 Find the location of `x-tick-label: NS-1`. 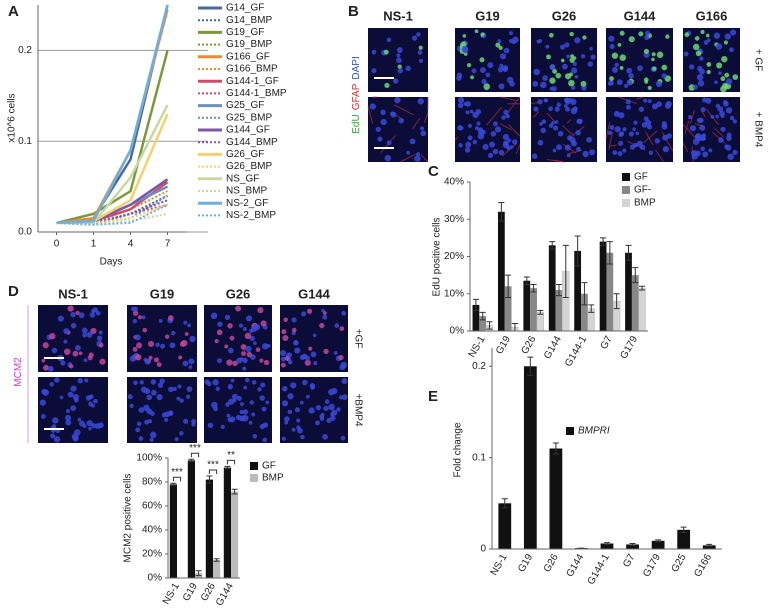

x-tick-label: NS-1 is located at coordinates (171, 594).